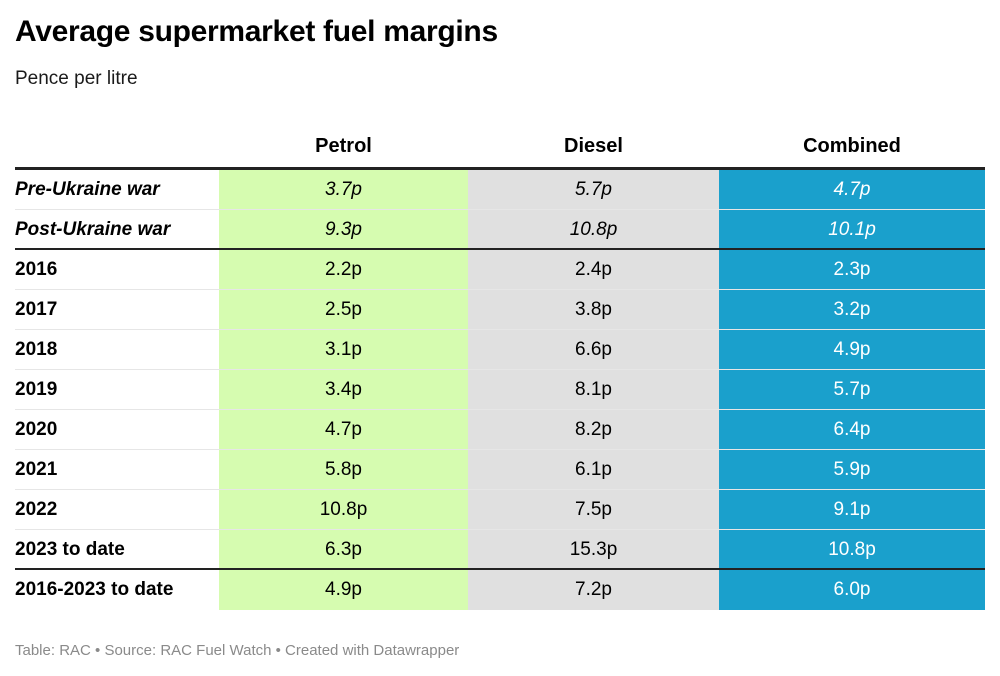 The height and width of the screenshot is (676, 1000). Describe the element at coordinates (852, 189) in the screenshot. I see `combined-value-cell: 4.7p` at that location.